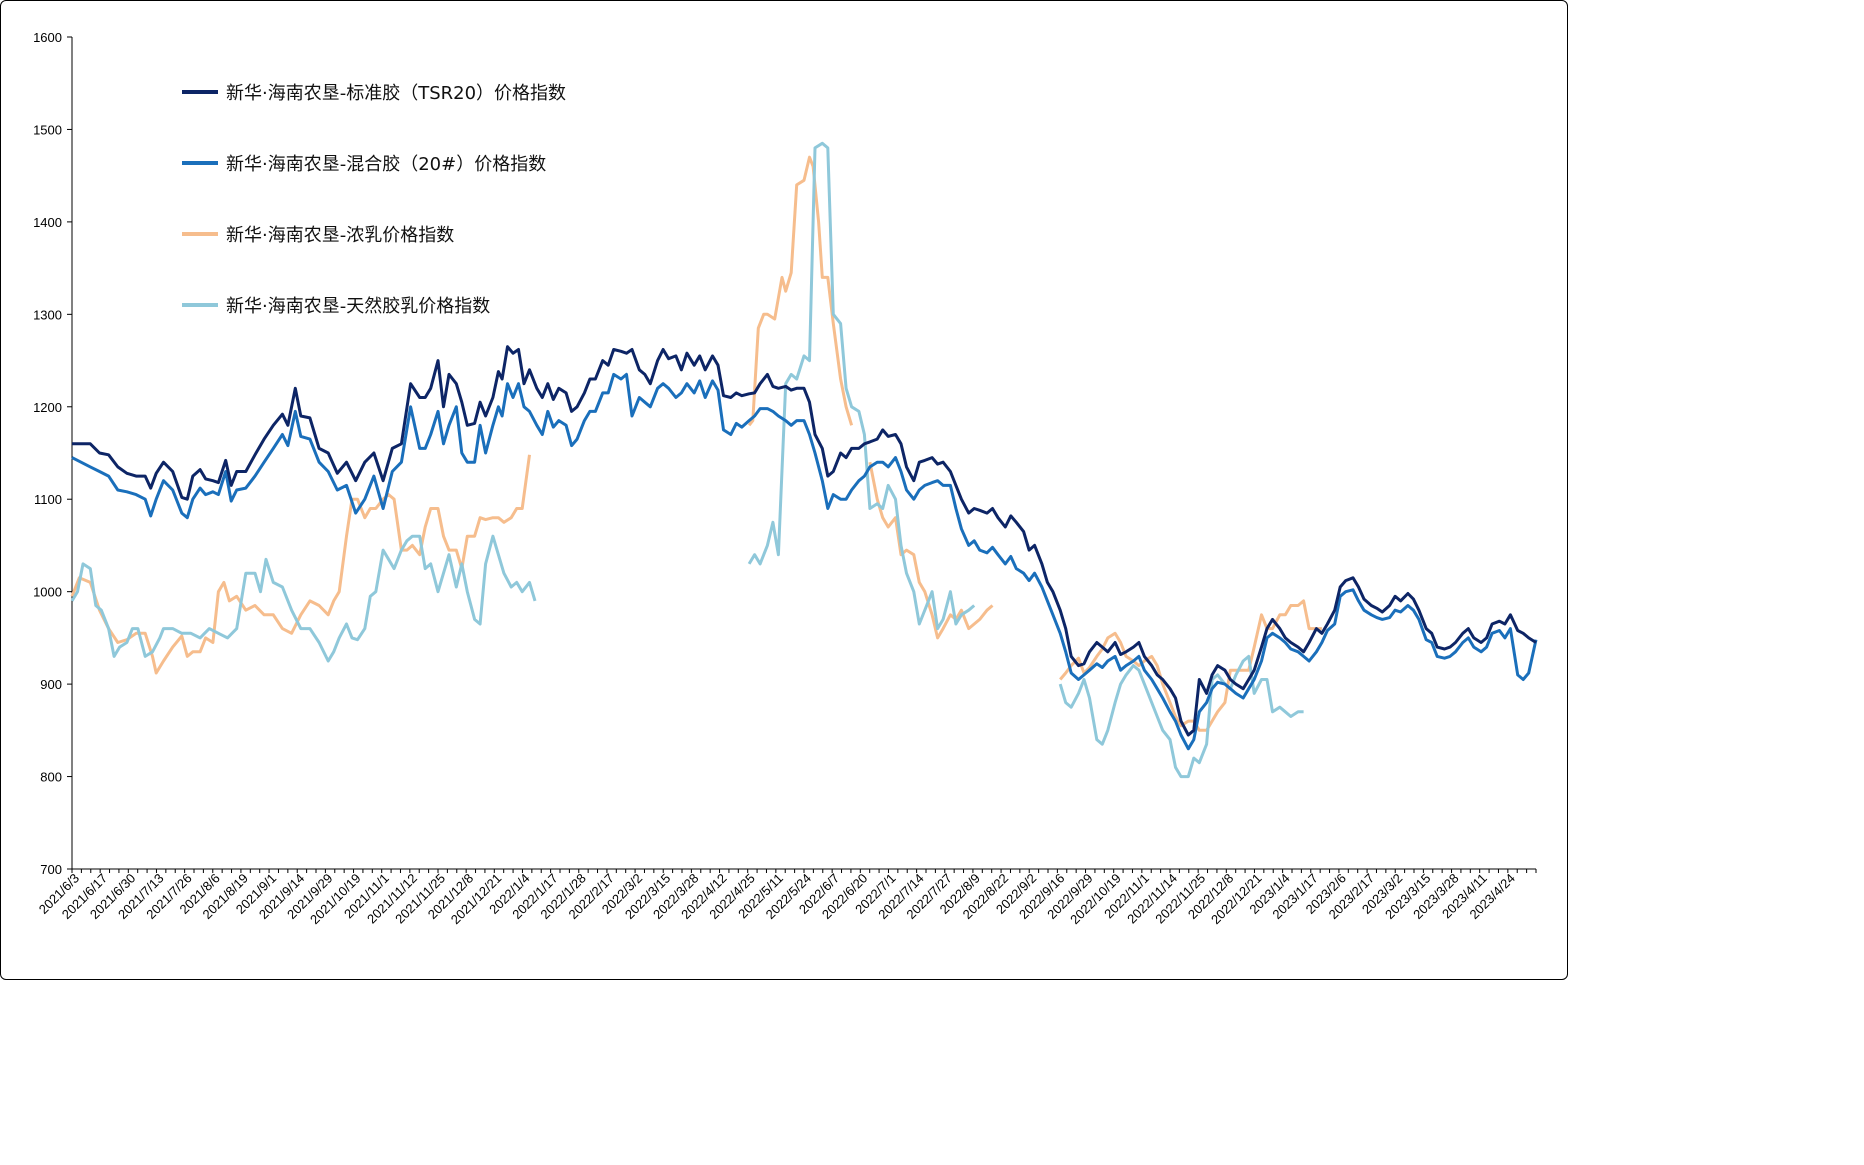  Describe the element at coordinates (47, 314) in the screenshot. I see `y-tick-label: 1300` at that location.